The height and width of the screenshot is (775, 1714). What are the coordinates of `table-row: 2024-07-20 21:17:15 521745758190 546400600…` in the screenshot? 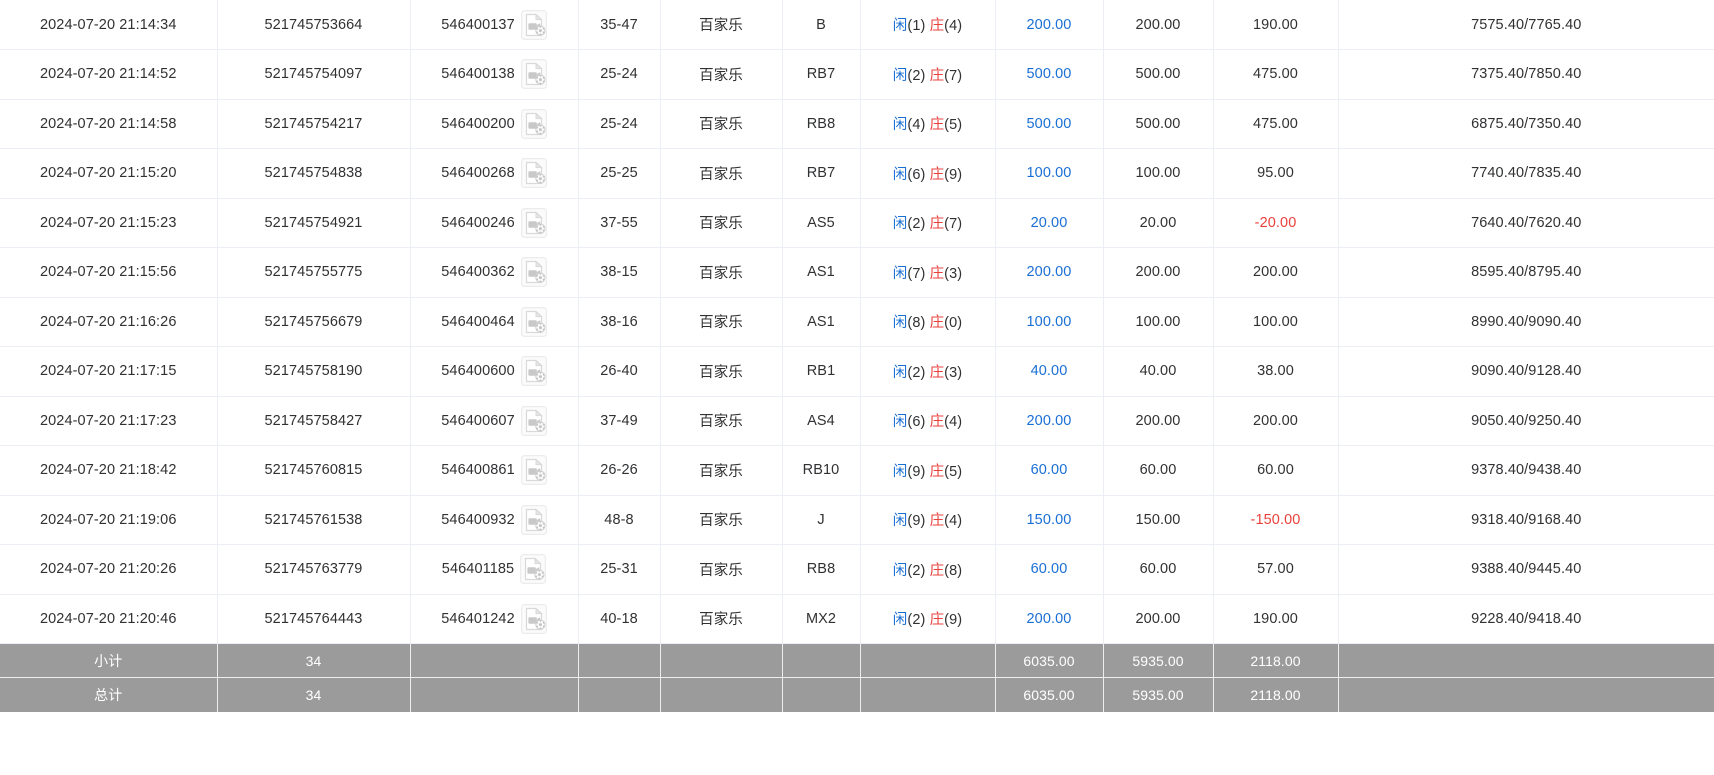 It's located at (857, 371).